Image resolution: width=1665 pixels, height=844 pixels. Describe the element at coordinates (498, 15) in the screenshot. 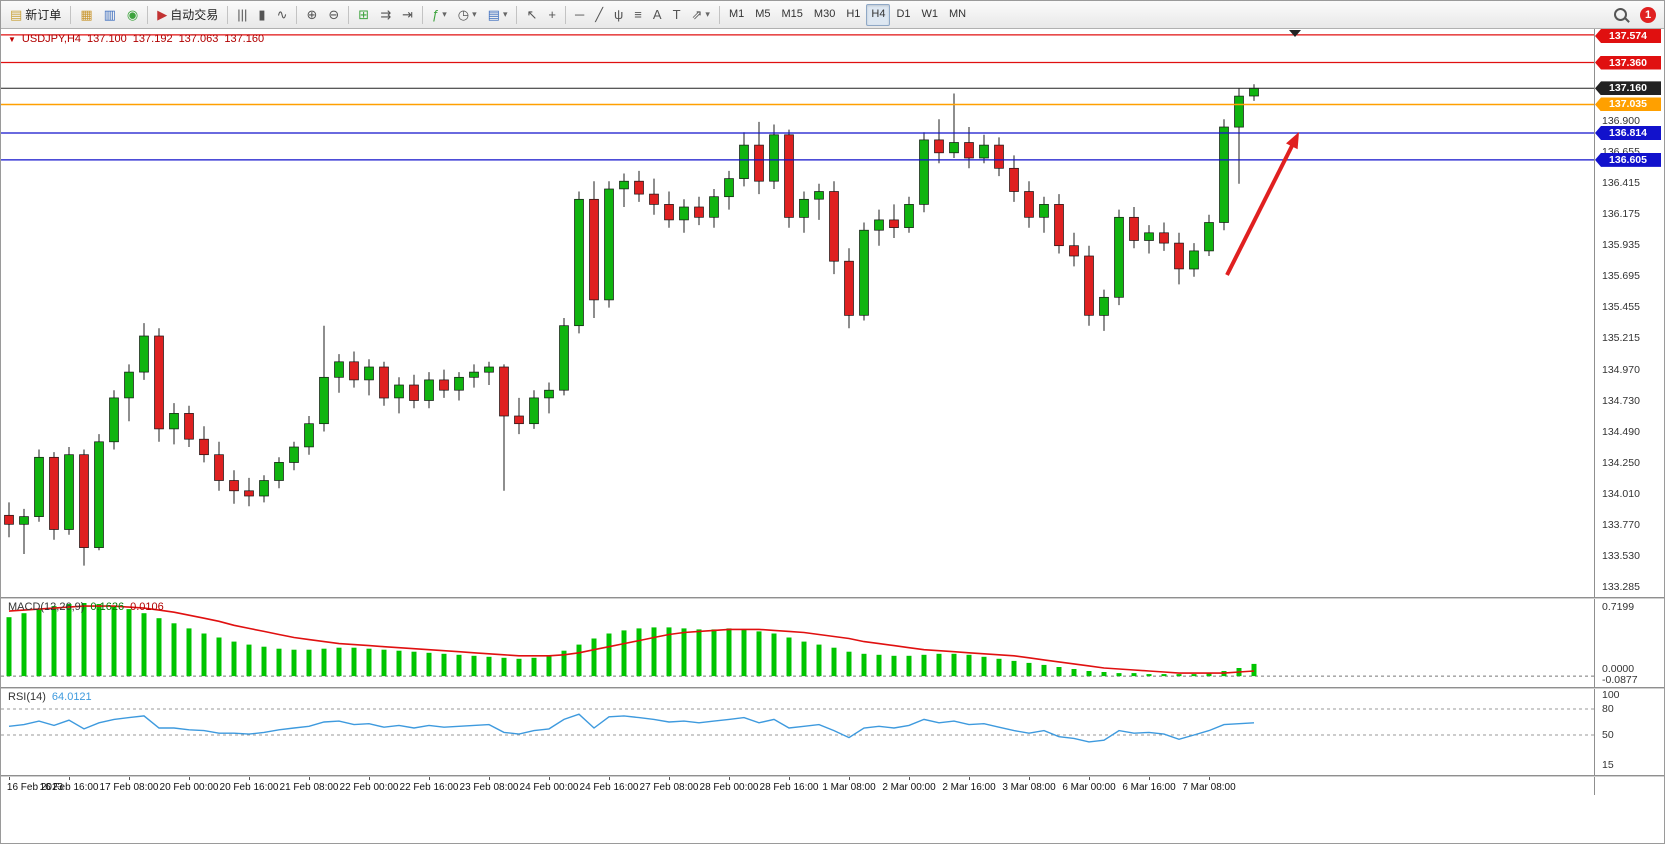

I see `templates-button: ▤ ▾` at that location.